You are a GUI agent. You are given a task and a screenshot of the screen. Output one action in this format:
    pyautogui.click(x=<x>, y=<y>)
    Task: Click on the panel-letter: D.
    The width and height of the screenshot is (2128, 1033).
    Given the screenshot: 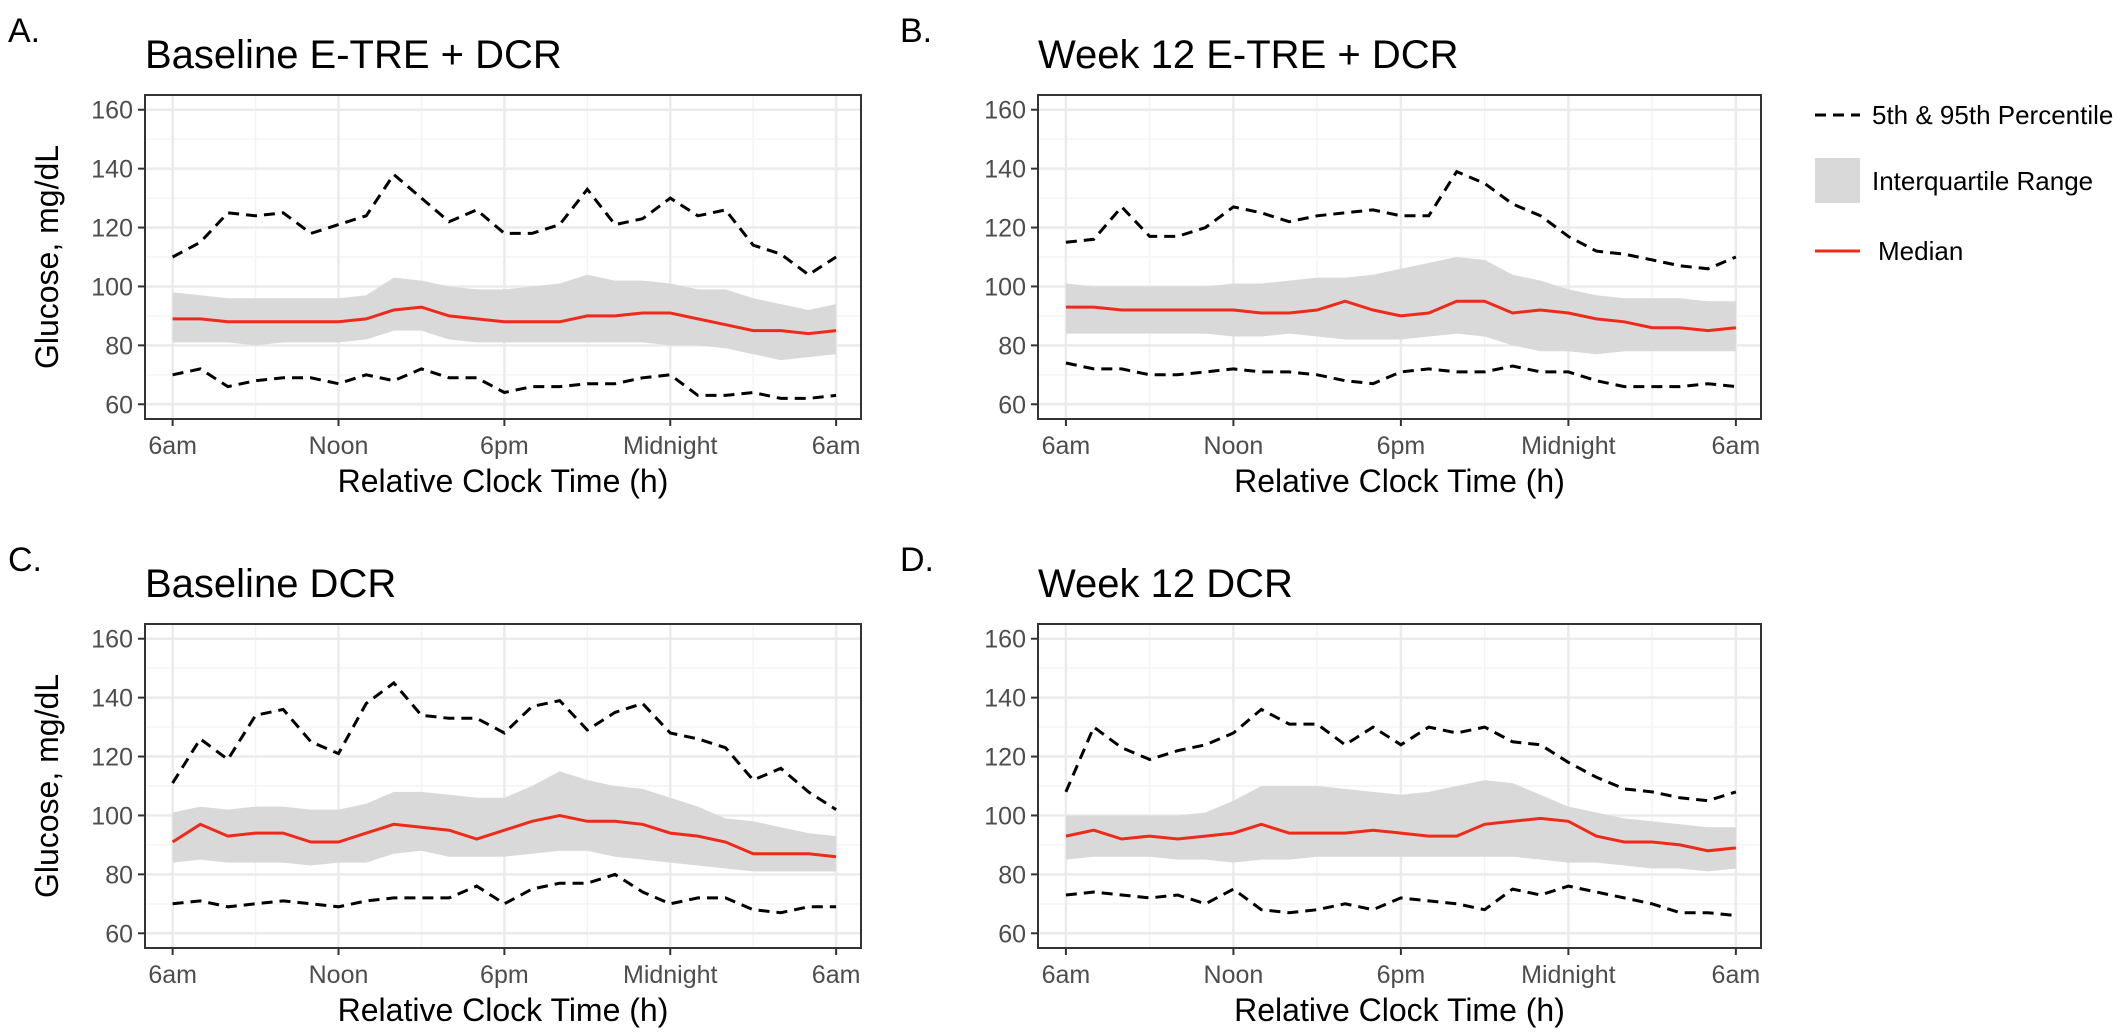 What is the action you would take?
    pyautogui.click(x=917, y=560)
    